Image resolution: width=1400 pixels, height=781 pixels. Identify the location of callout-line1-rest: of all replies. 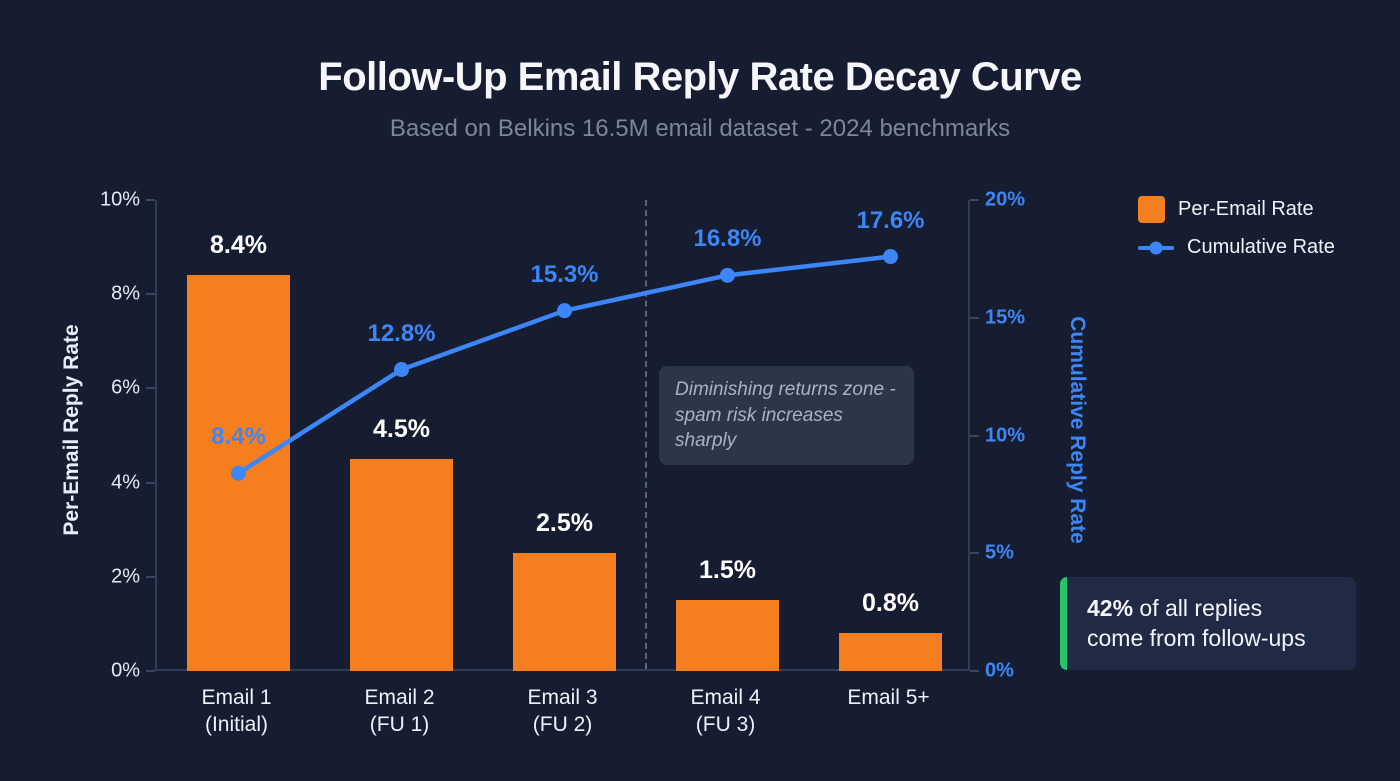
(1198, 608).